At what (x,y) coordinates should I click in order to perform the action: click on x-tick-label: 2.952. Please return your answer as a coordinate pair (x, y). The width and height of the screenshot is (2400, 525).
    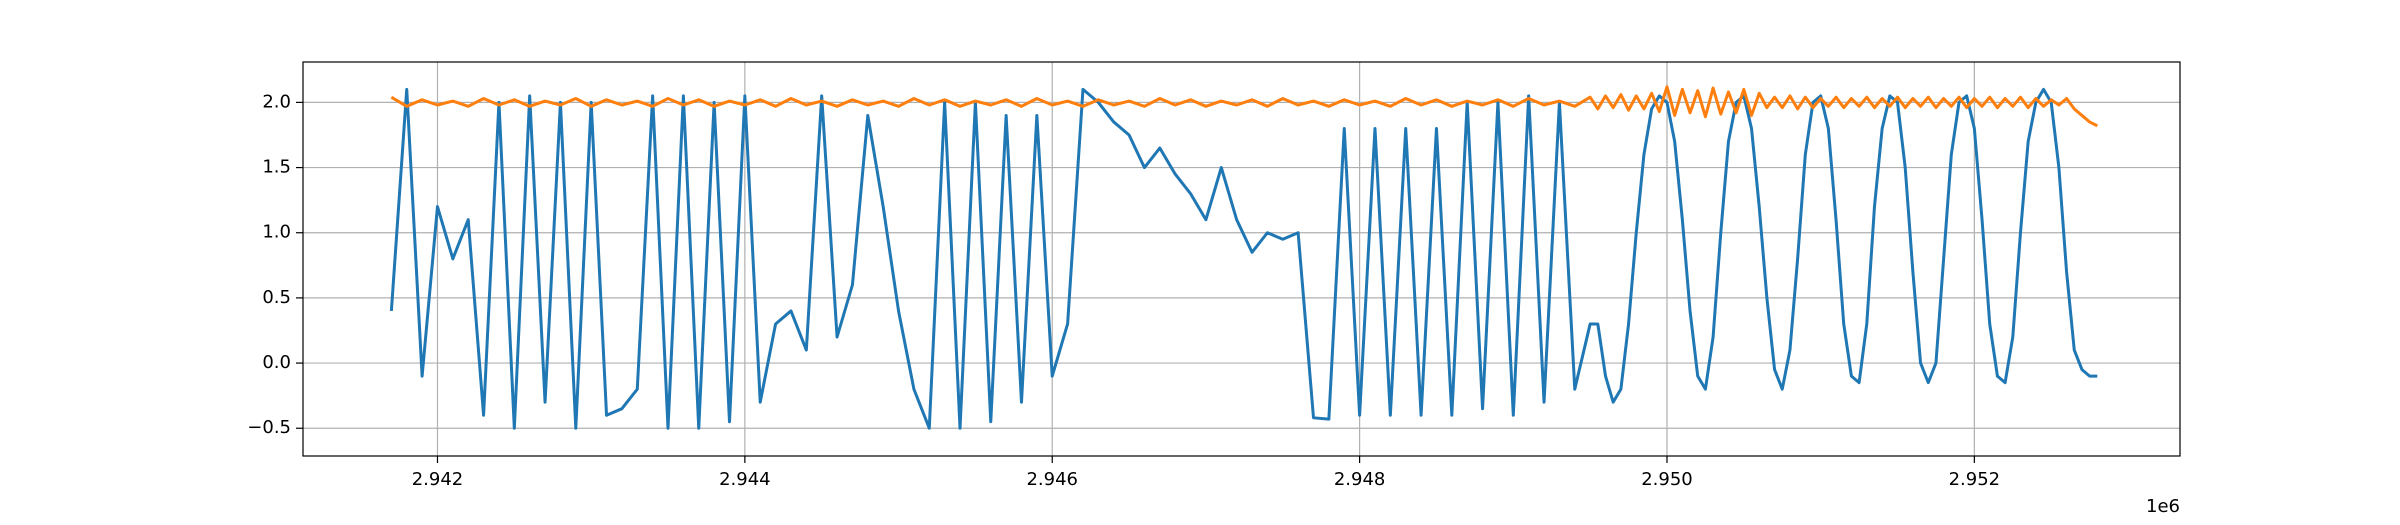
    Looking at the image, I should click on (1975, 479).